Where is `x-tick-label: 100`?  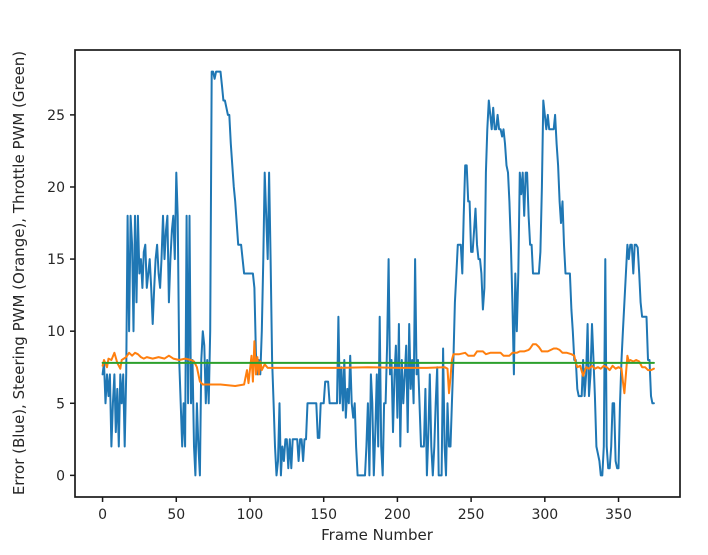 x-tick-label: 100 is located at coordinates (250, 515).